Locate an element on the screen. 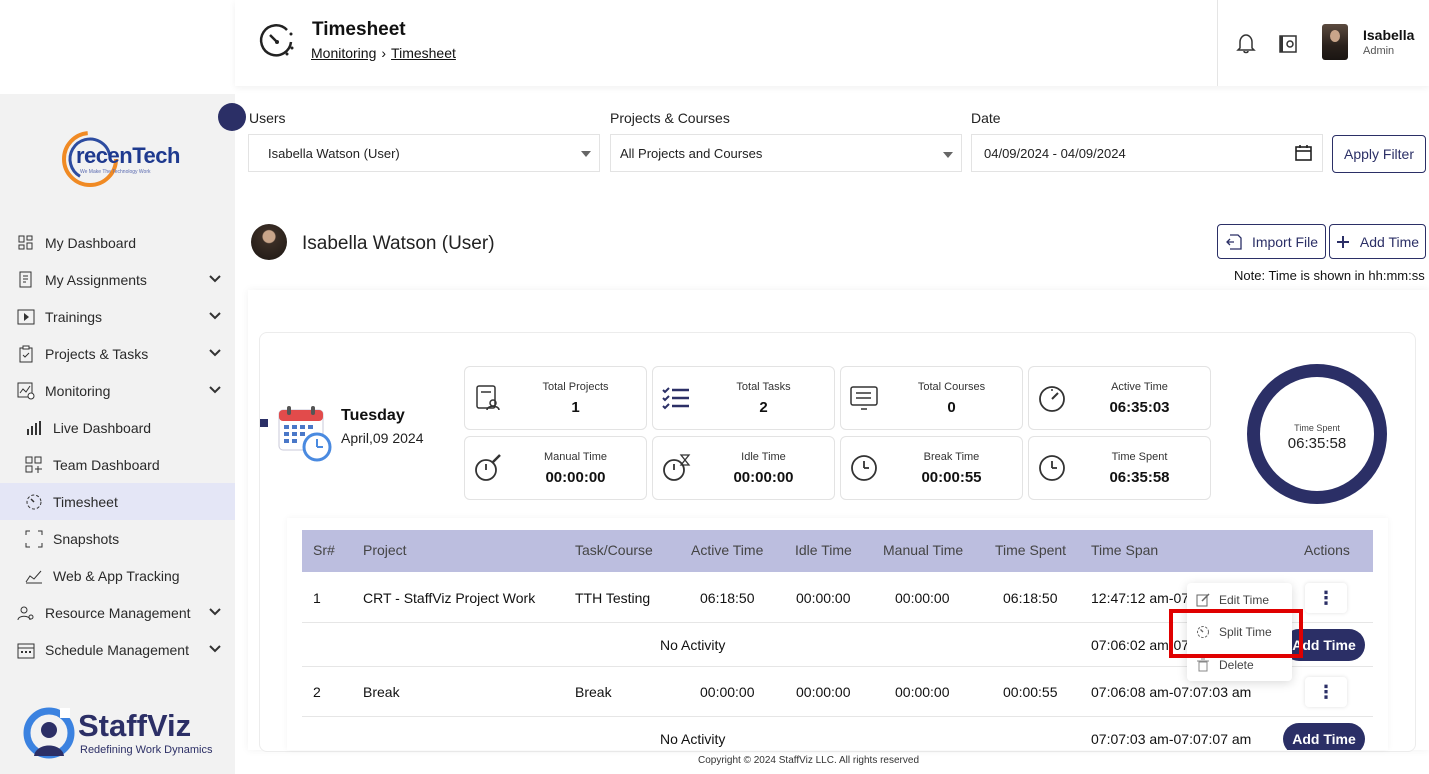 The width and height of the screenshot is (1429, 774). sidebar-item-web-app-tracking: Web & App Tracking is located at coordinates (117, 575).